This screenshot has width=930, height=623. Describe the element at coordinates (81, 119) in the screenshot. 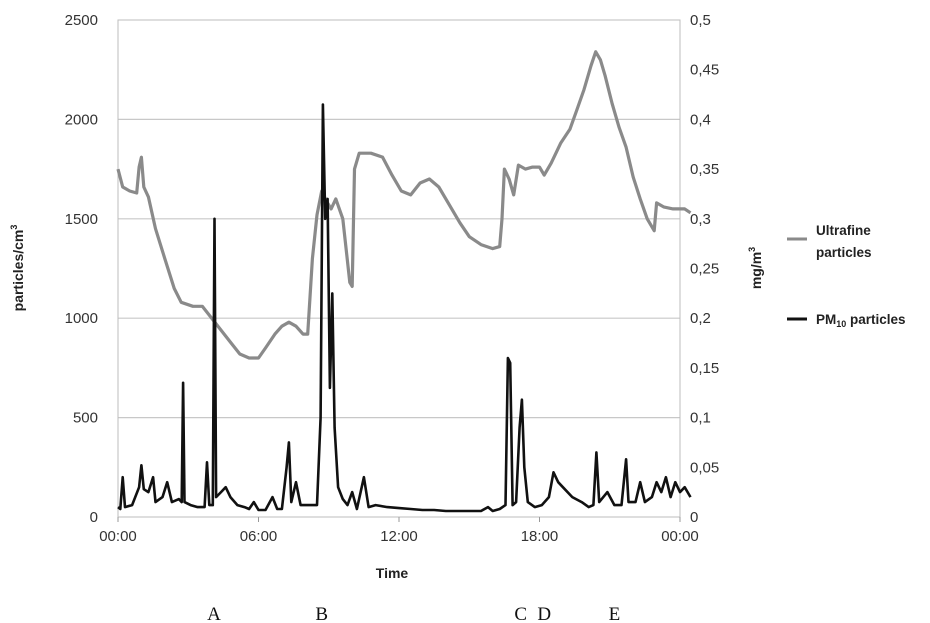

I see `y-left-tick-label: 2000` at that location.